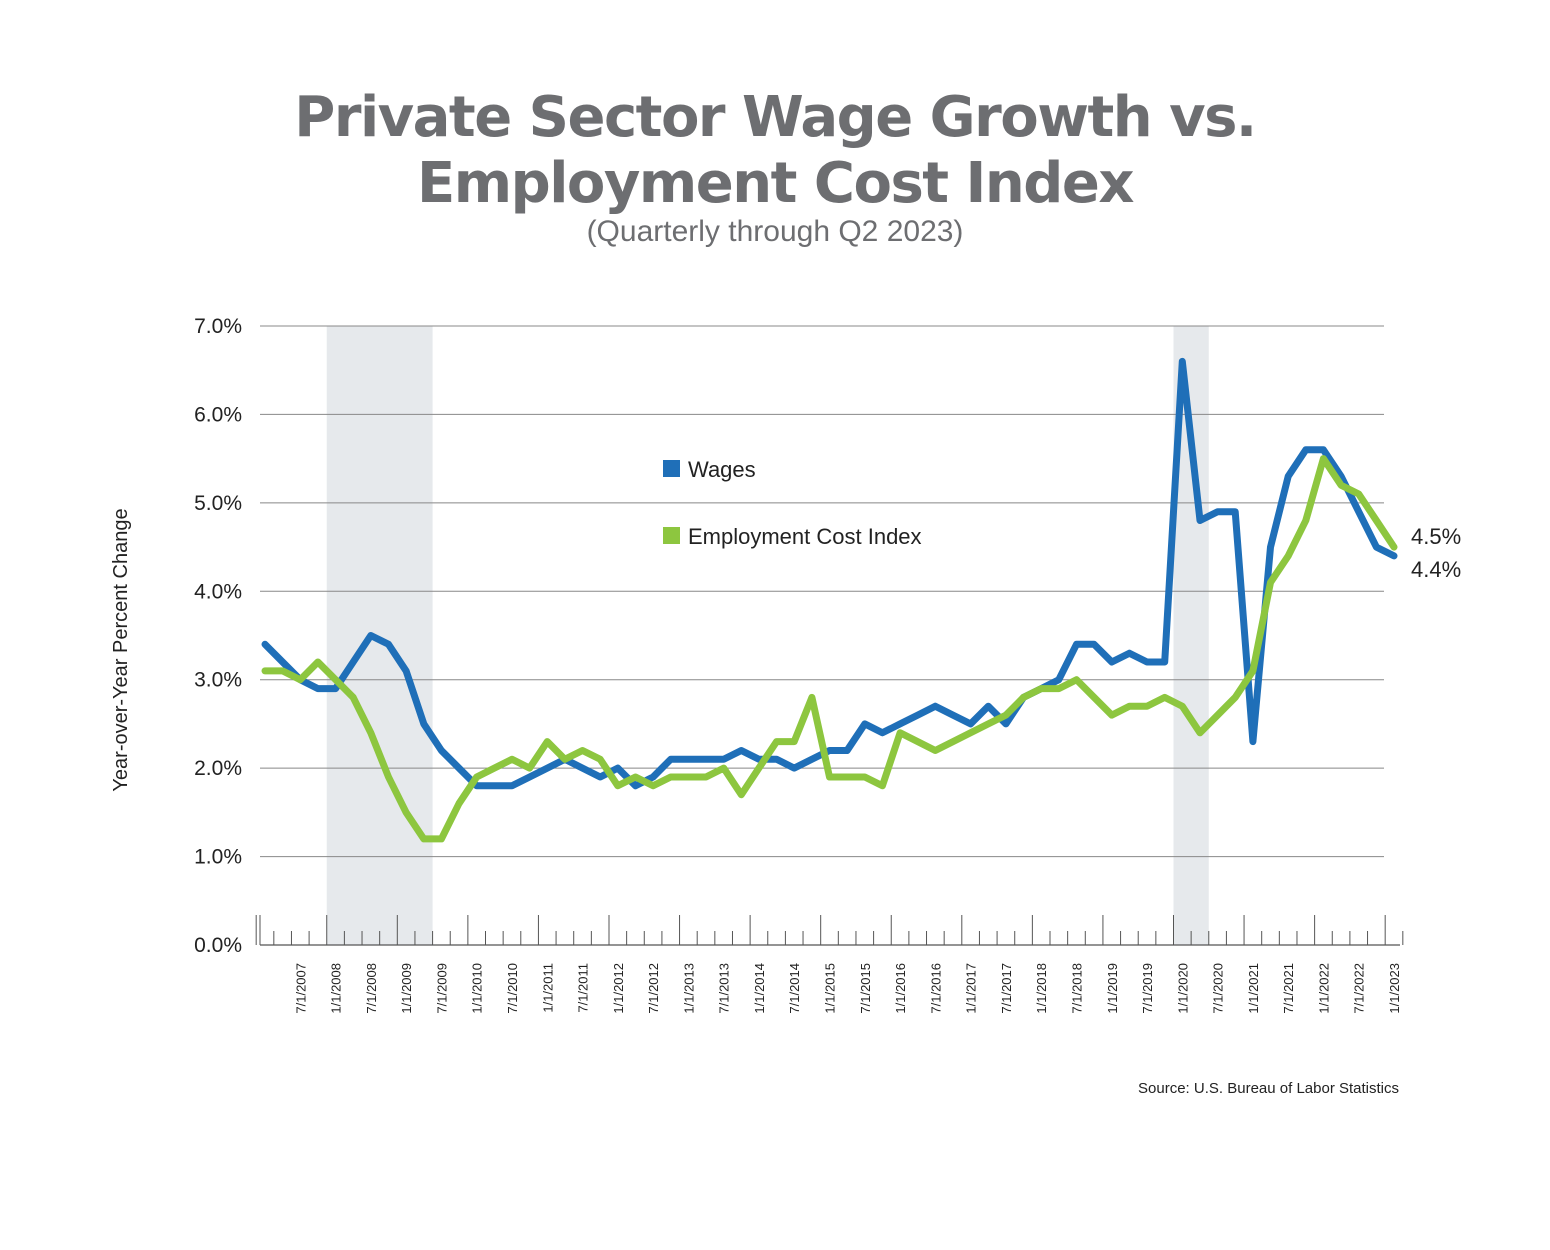 The width and height of the screenshot is (1550, 1250). What do you see at coordinates (1218, 988) in the screenshot?
I see `x-tick-label: 7/1/2020` at bounding box center [1218, 988].